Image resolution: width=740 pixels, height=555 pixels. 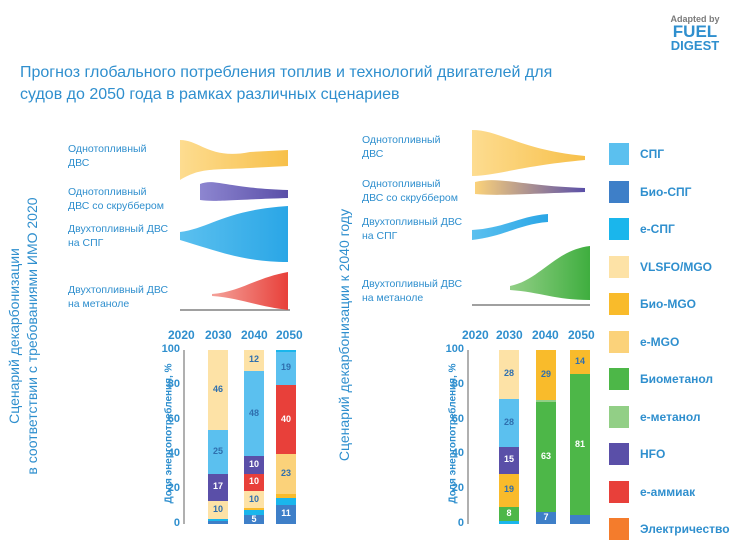 What do you see at coordinates (181, 335) in the screenshot?
I see `left-year-2020: 2020` at bounding box center [181, 335].